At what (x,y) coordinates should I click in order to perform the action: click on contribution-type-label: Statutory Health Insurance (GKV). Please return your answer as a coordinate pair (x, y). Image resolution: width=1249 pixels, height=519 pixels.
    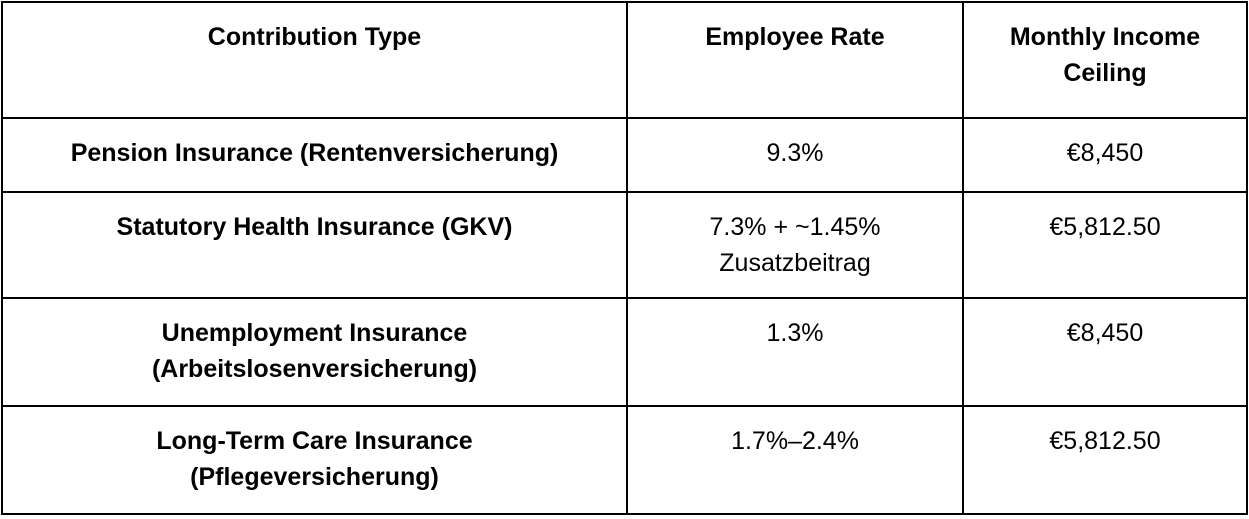
    Looking at the image, I should click on (314, 227).